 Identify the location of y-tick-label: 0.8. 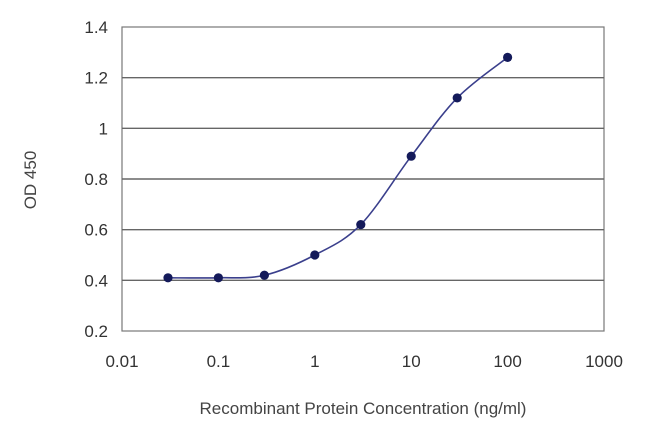
(96, 179).